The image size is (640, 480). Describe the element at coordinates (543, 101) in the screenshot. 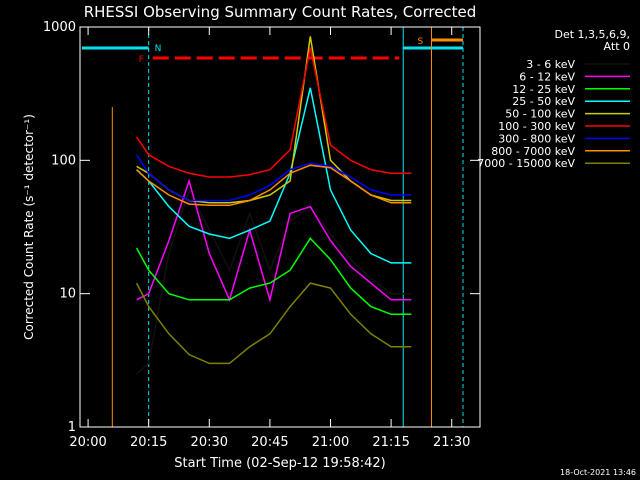

I see `legend-label-3: 25 - 50 keV` at that location.